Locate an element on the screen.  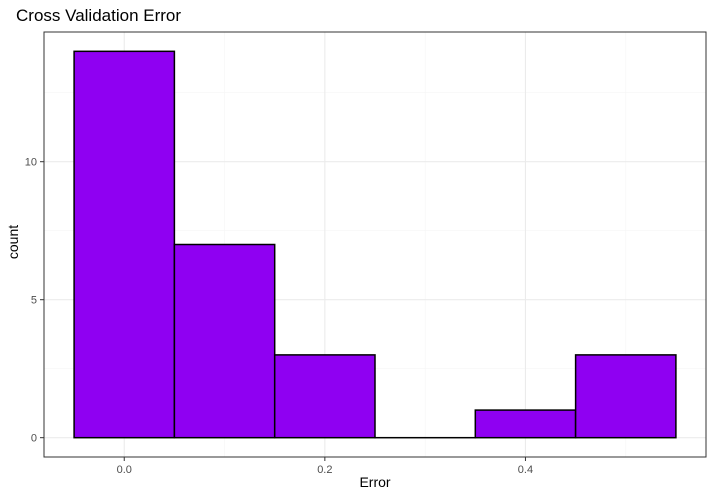
x-axis-ticks: 0.0 0.2 0.4 is located at coordinates (325, 466).